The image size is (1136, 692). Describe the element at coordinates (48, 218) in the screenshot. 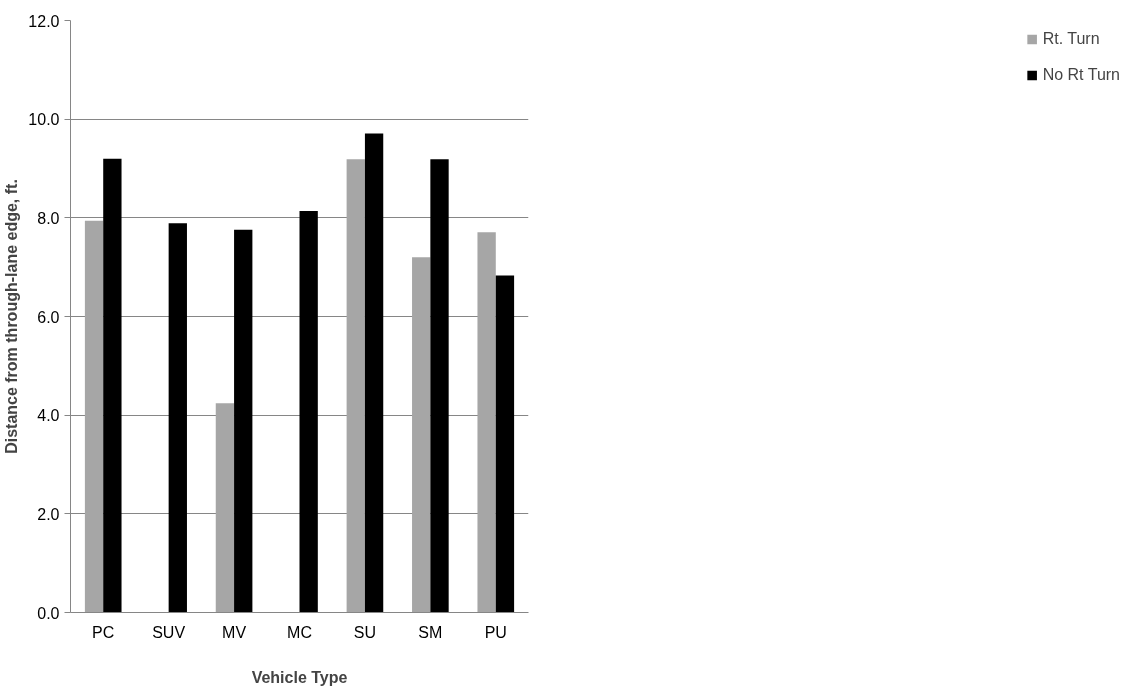

I see `y-tick-label: 8.0` at that location.